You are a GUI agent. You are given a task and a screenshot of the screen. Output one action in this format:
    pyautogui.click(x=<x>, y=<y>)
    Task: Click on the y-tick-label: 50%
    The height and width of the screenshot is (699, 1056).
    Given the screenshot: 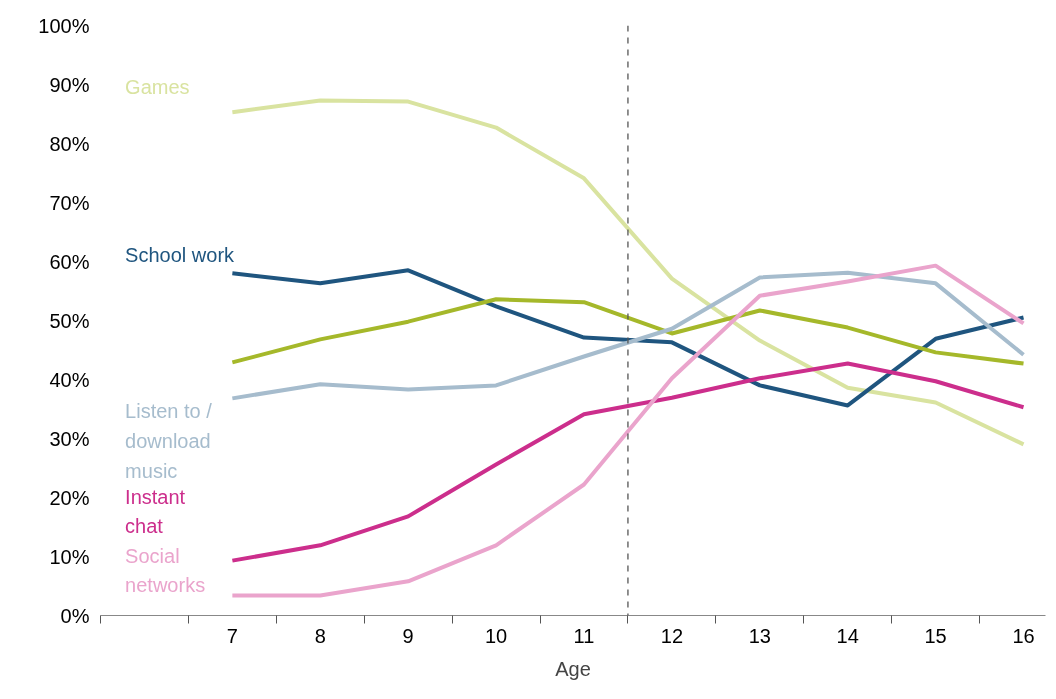 What is the action you would take?
    pyautogui.click(x=69, y=320)
    